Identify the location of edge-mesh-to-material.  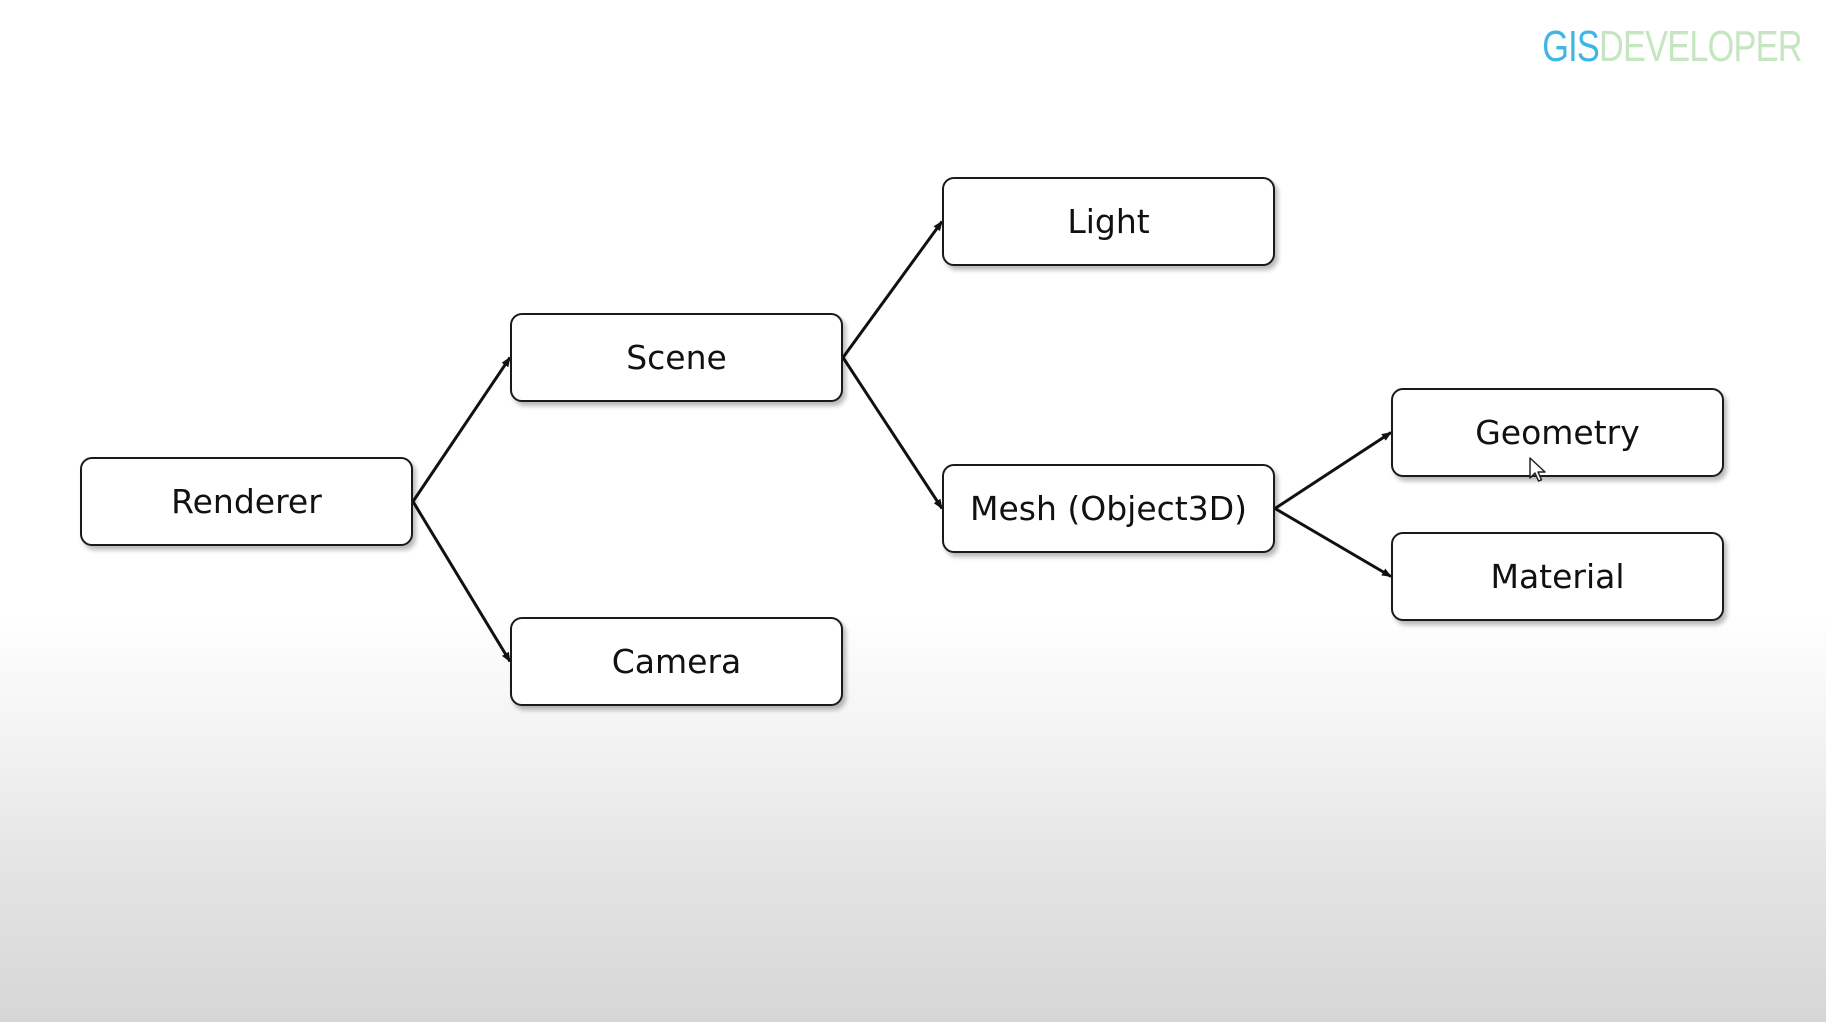
(1333, 542).